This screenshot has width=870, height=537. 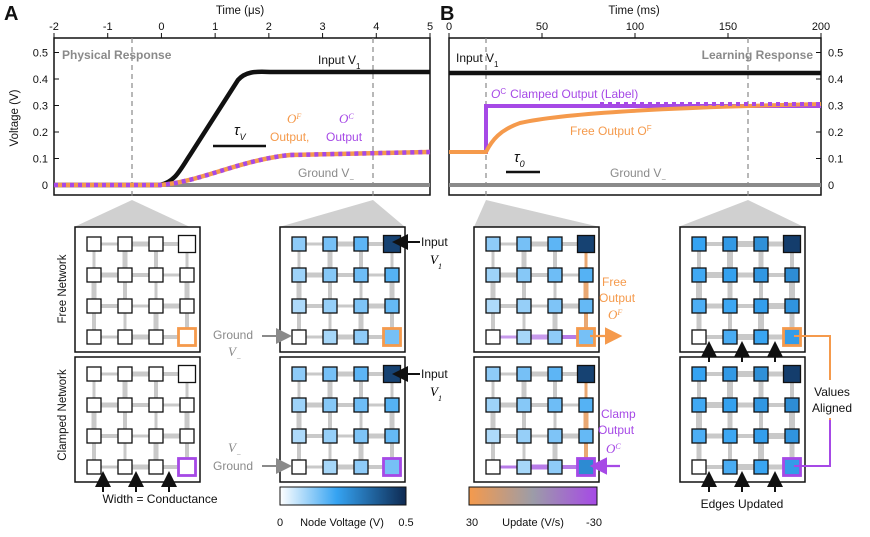 I want to click on colorbar-a-min: 0, so click(x=280, y=523).